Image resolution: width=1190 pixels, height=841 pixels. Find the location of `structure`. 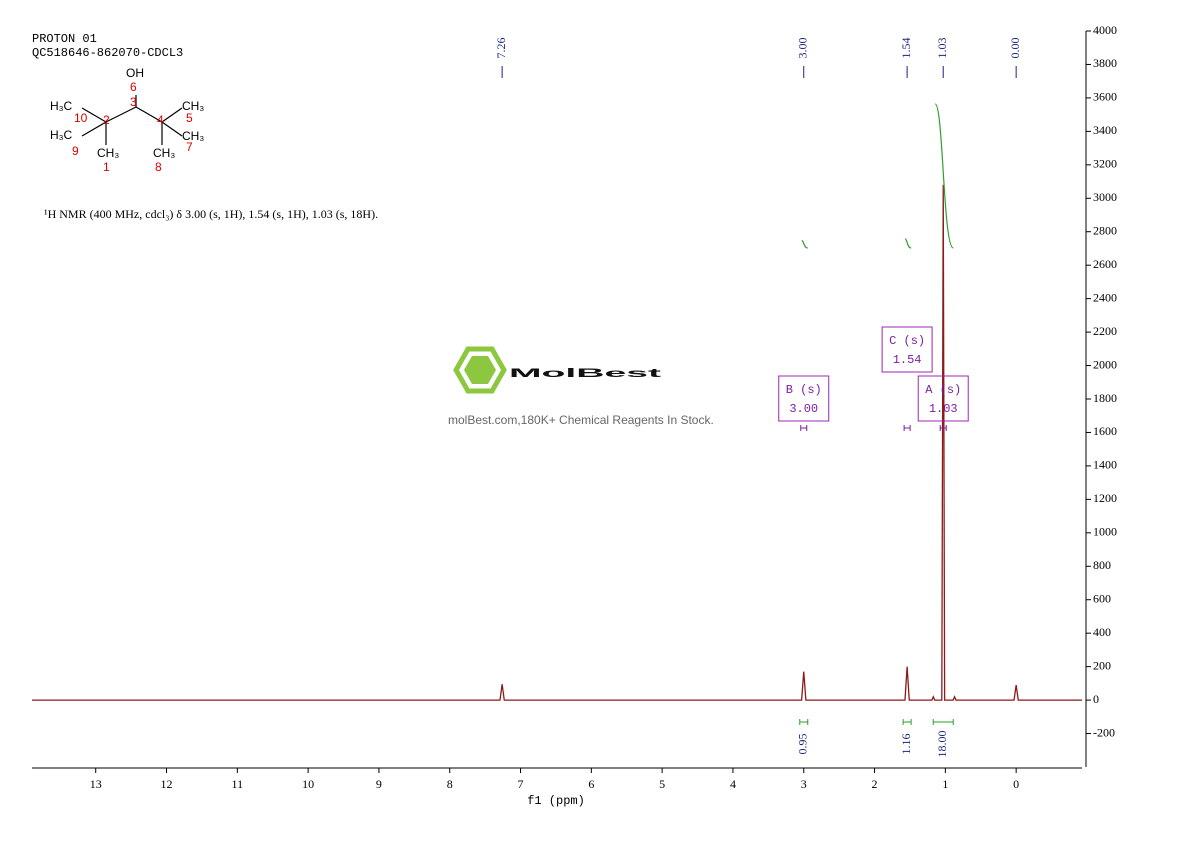

structure is located at coordinates (132, 120).